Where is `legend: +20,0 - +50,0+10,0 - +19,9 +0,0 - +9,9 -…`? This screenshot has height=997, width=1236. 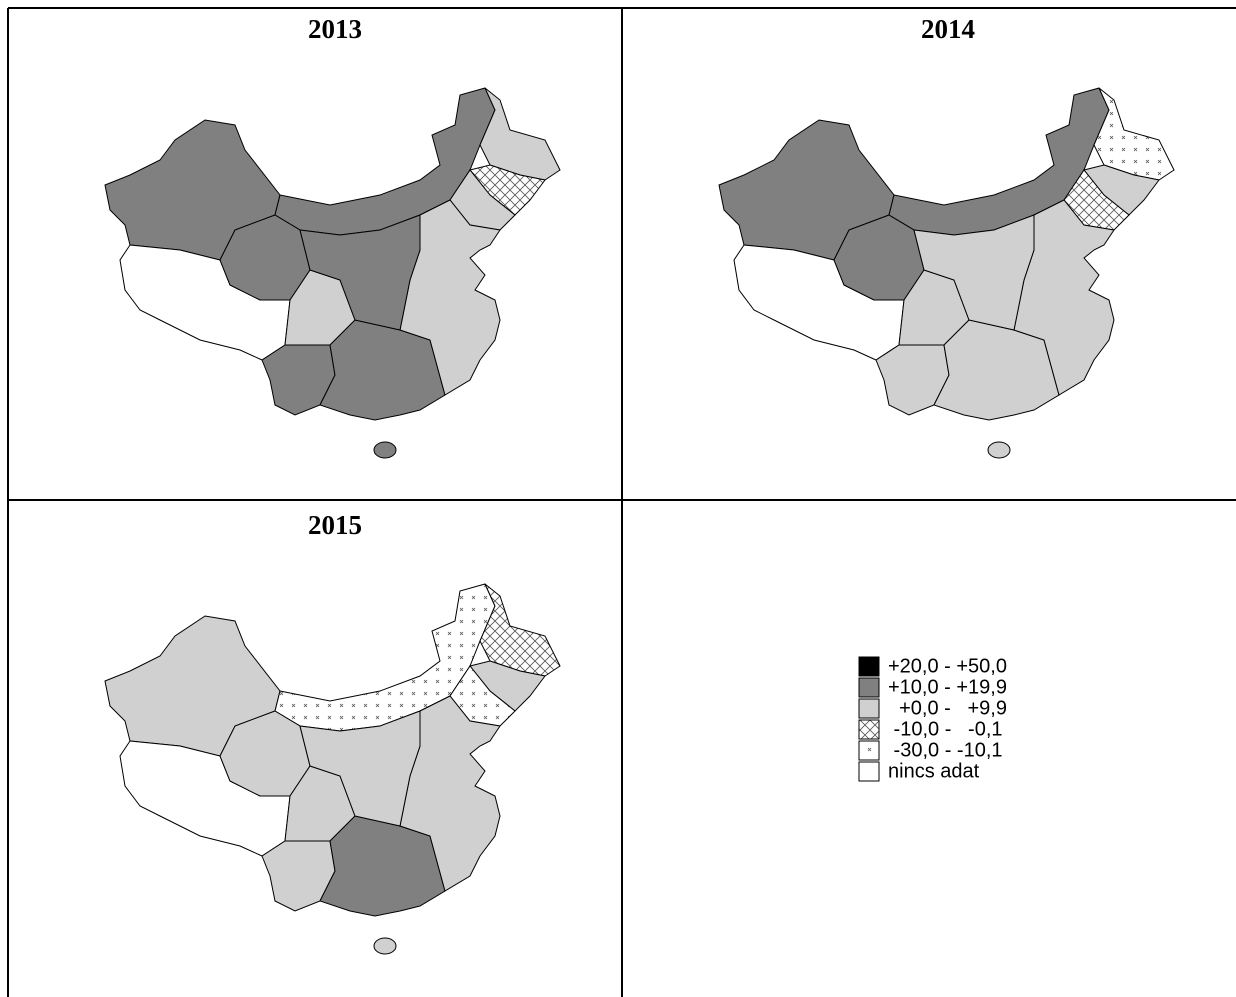 legend: +20,0 - +50,0+10,0 - +19,9 +0,0 - +9,9 -… is located at coordinates (932, 718).